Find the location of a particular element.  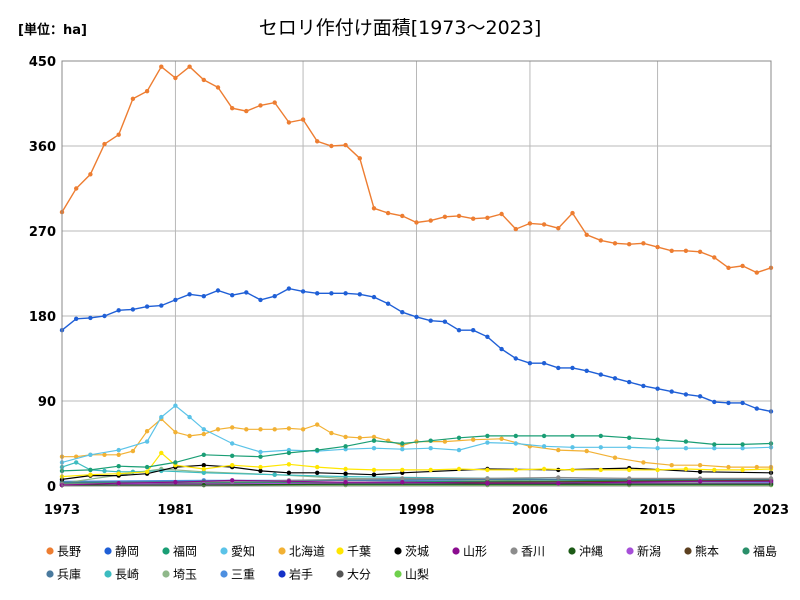

legend-item: 熊本 is located at coordinates (701, 551).